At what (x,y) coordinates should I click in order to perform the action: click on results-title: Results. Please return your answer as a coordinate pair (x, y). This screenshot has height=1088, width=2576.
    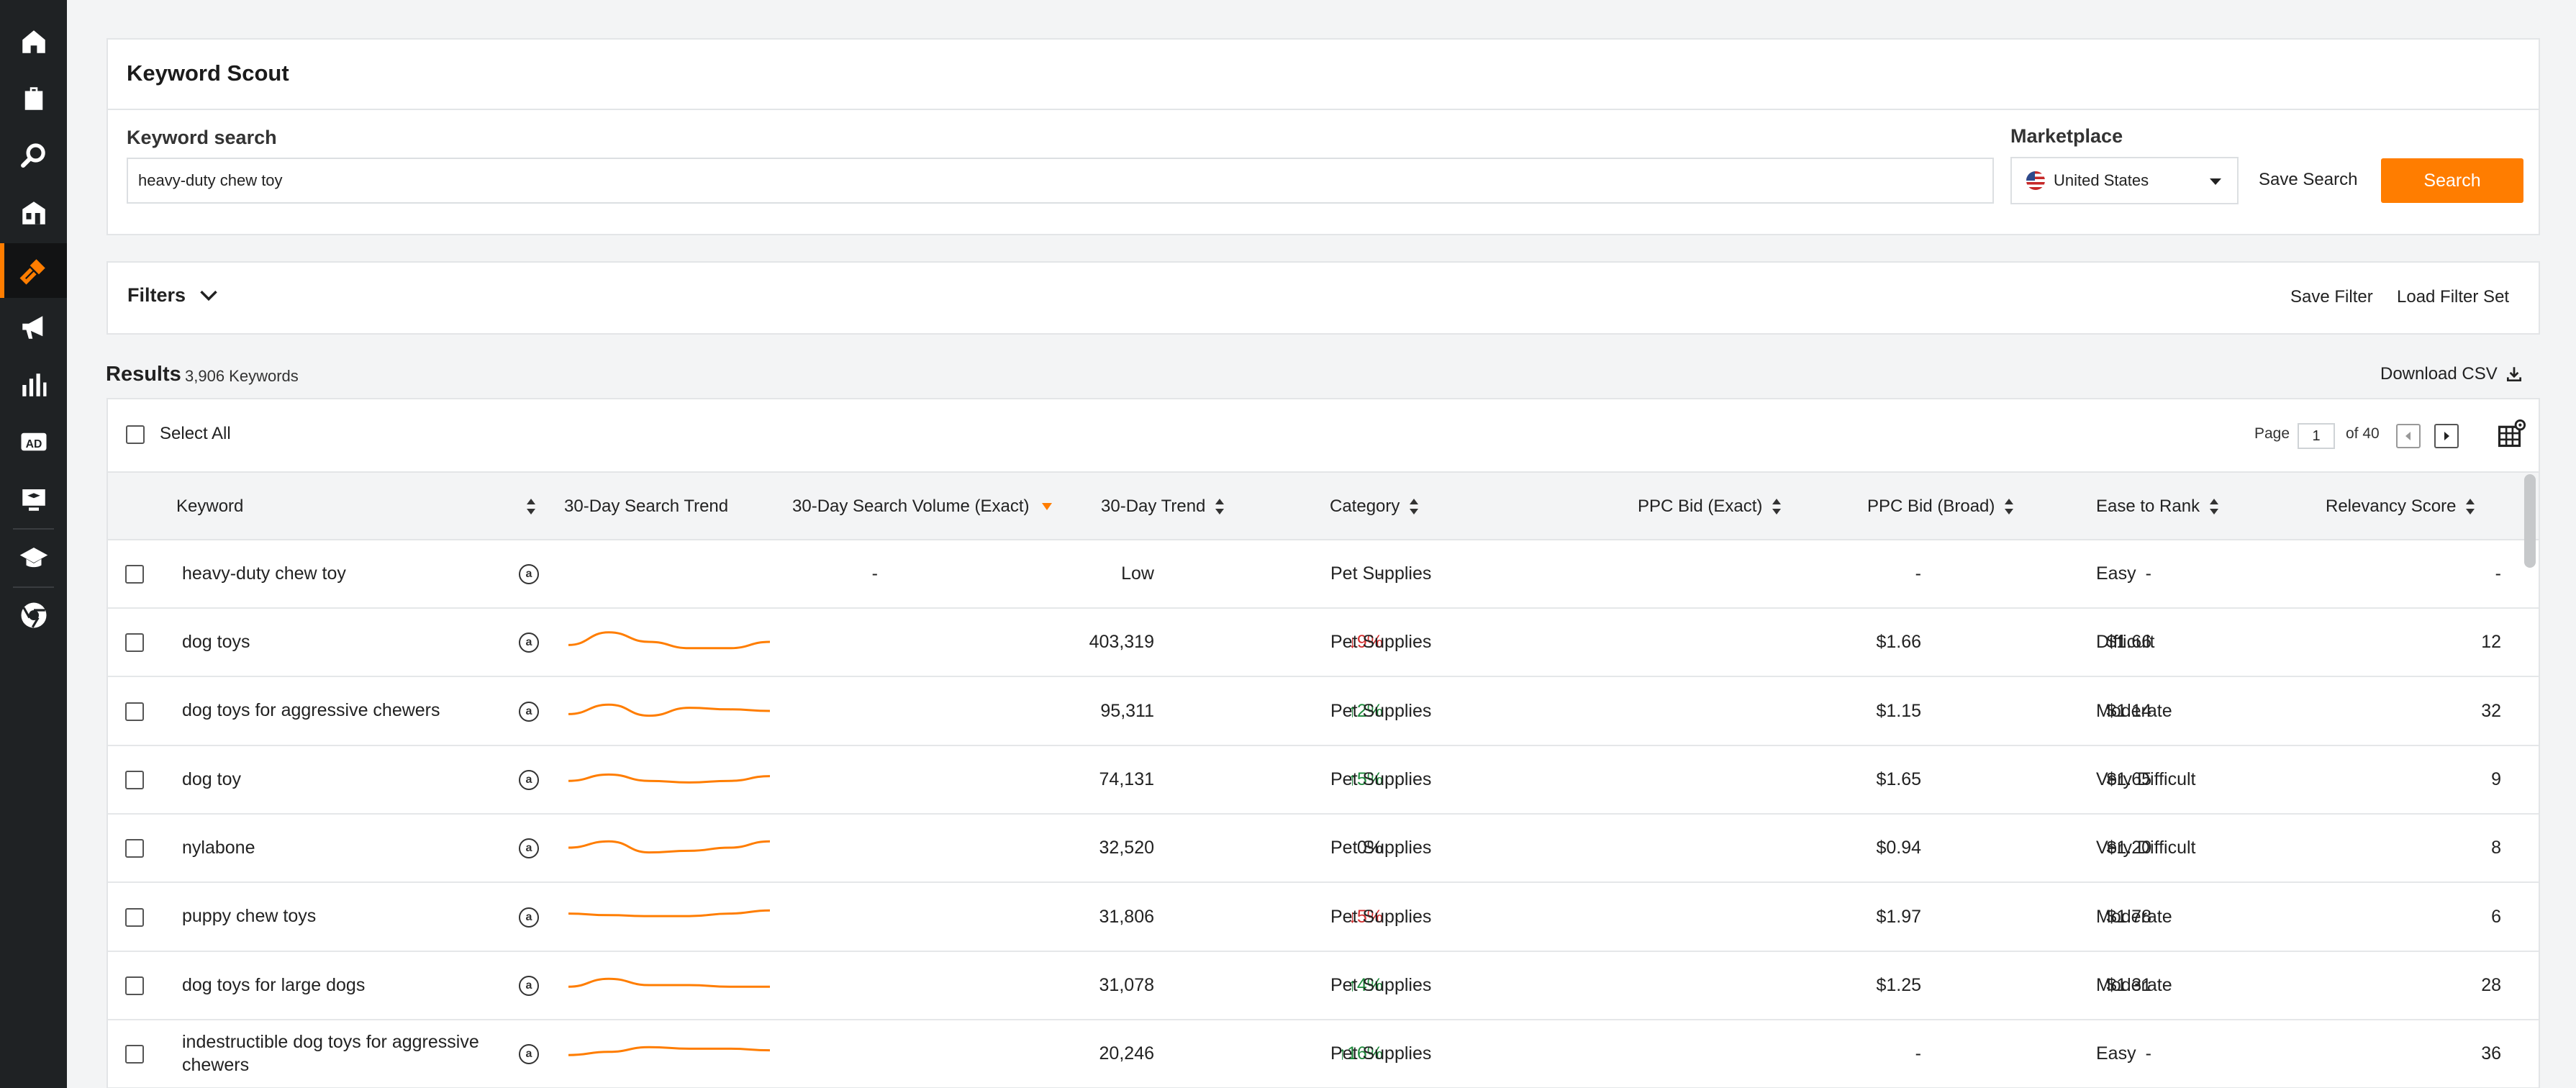
    Looking at the image, I should click on (143, 374).